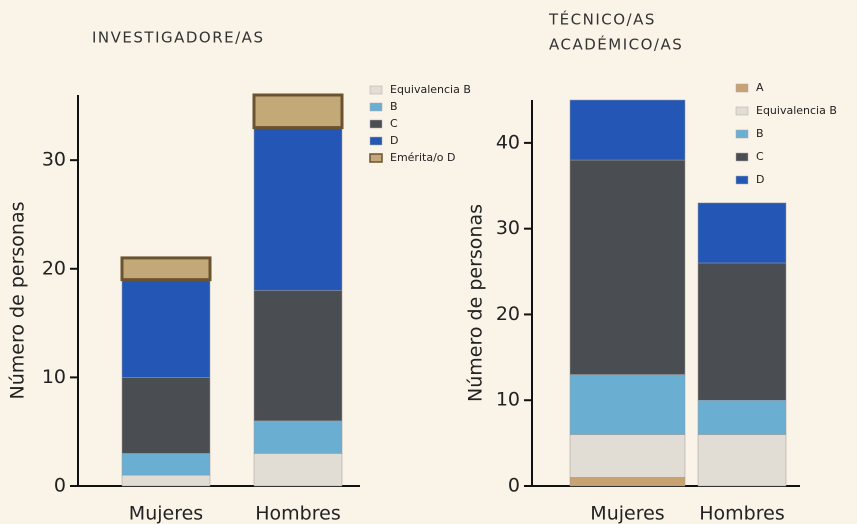  What do you see at coordinates (760, 87) in the screenshot?
I see `legend-label: A` at bounding box center [760, 87].